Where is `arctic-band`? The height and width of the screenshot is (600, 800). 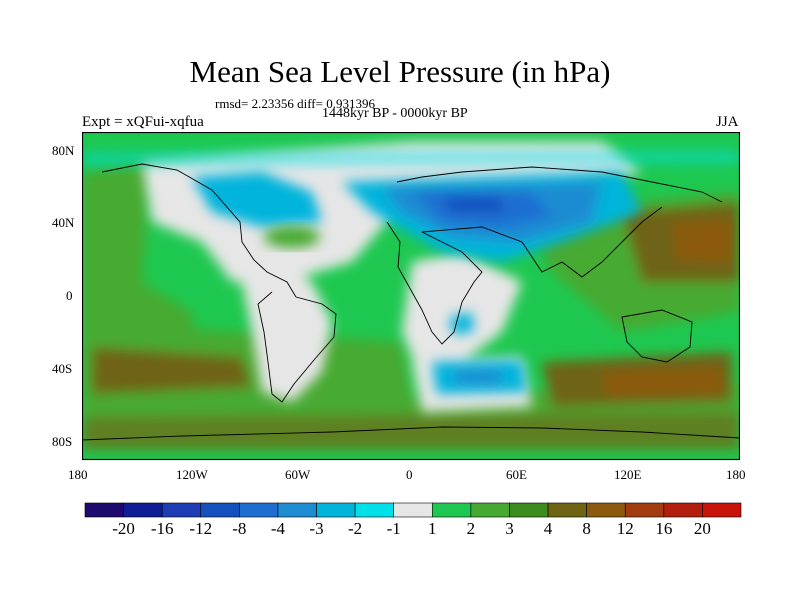
arctic-band is located at coordinates (411, 158).